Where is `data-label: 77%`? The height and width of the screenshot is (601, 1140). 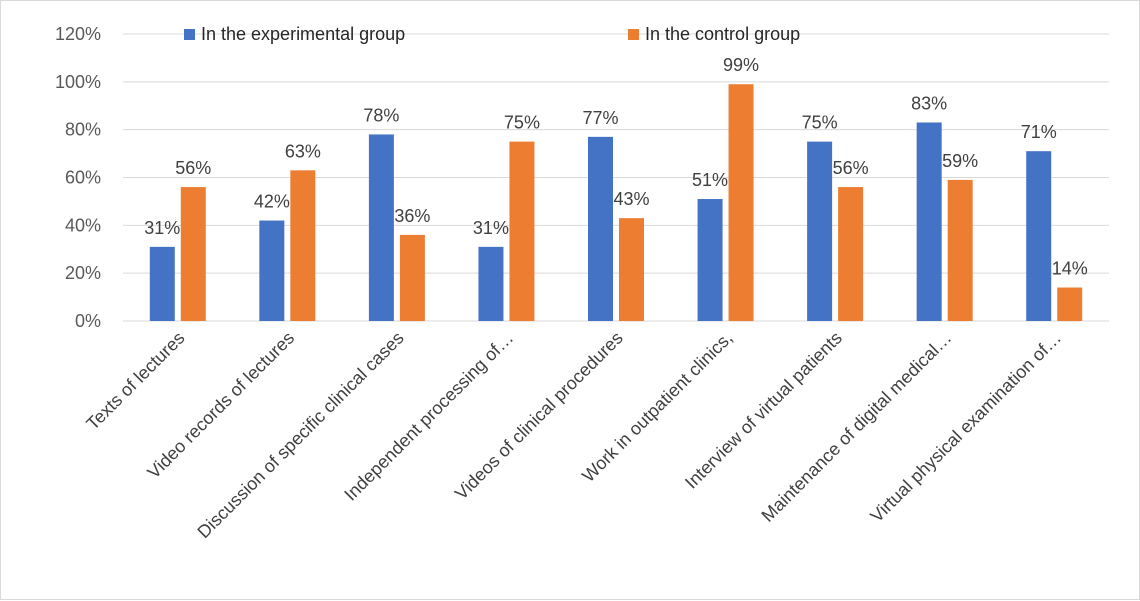 data-label: 77% is located at coordinates (600, 118).